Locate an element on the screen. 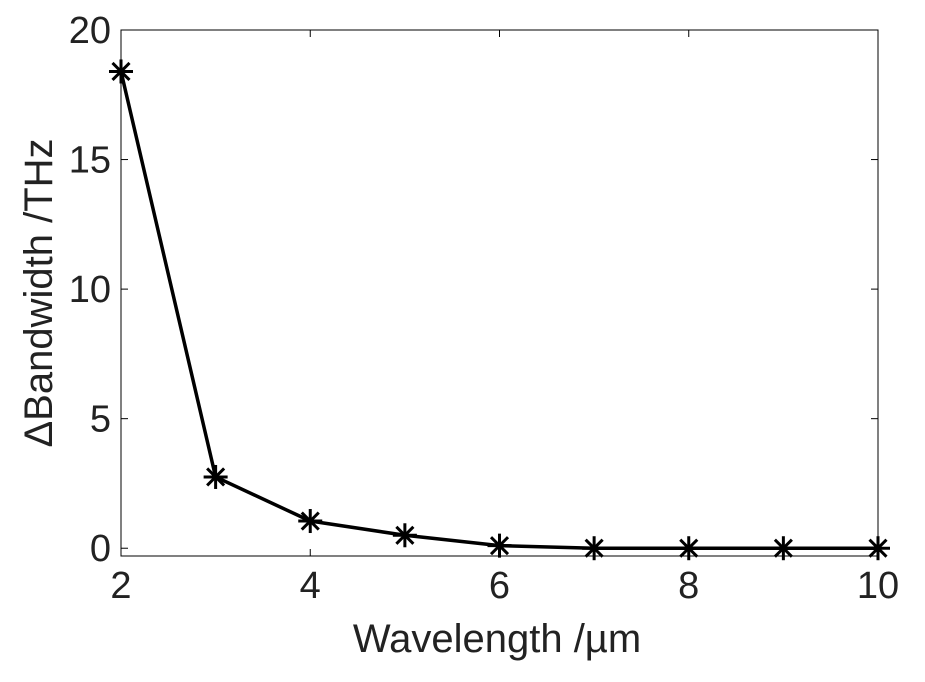 The height and width of the screenshot is (682, 925). y-axis-label: ΔBandwidth /THz is located at coordinates (39, 292).